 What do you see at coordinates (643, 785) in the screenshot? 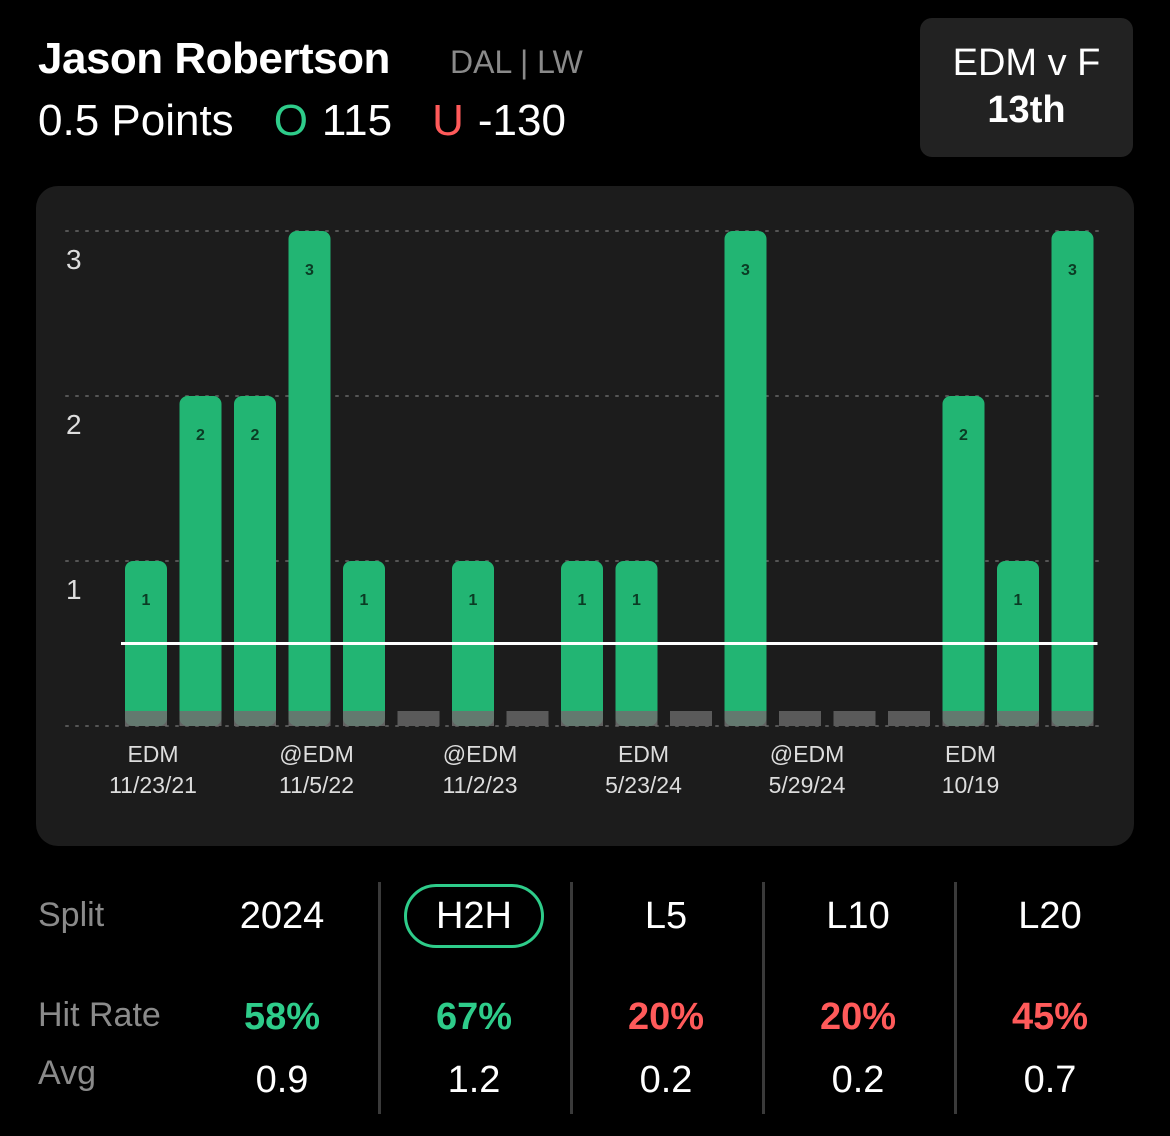
I see `x-label-date: 5/23/24` at bounding box center [643, 785].